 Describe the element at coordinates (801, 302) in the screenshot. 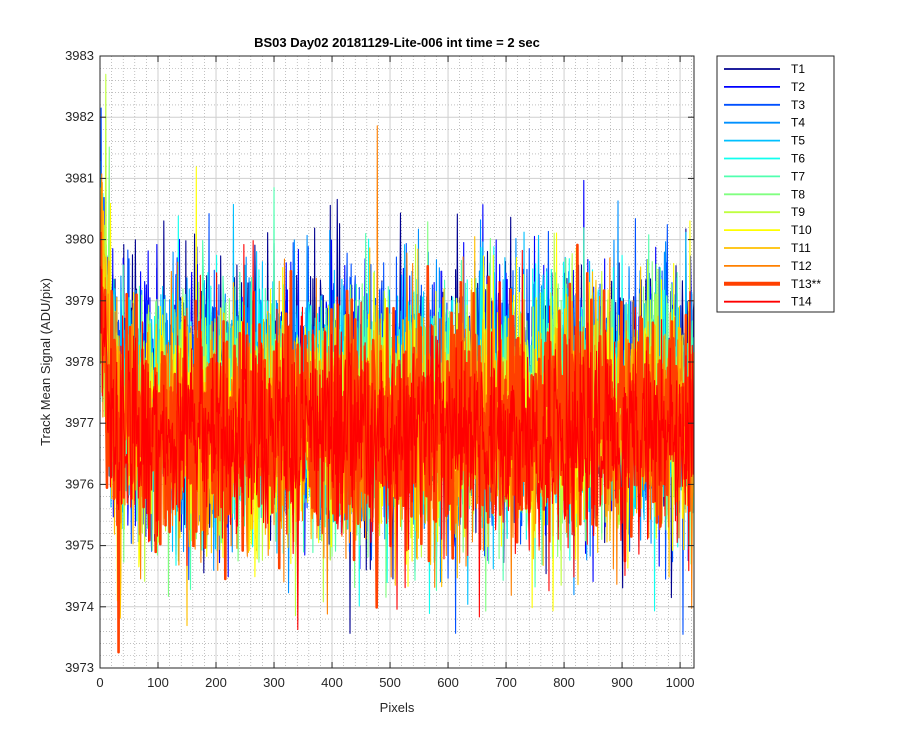

I see `legend-label: T14` at that location.